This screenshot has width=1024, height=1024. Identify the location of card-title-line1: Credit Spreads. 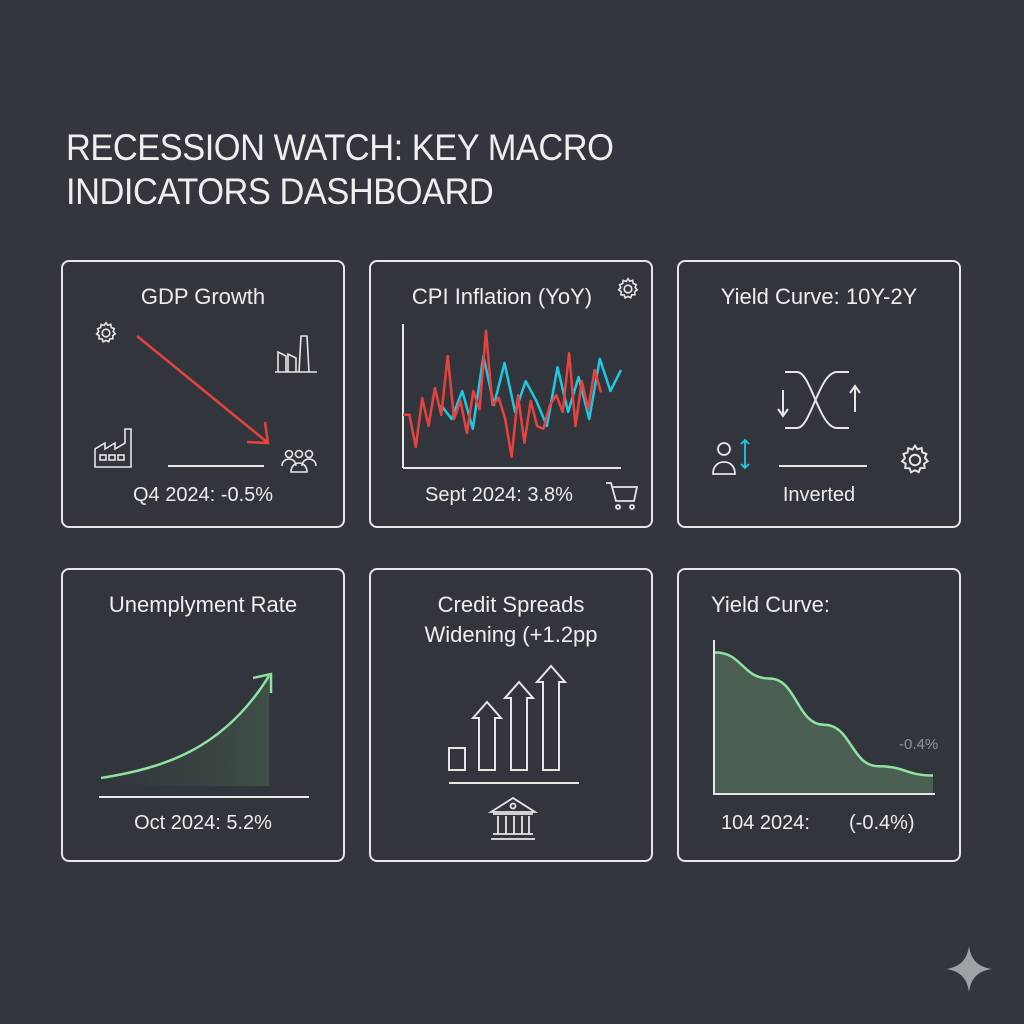
(511, 604).